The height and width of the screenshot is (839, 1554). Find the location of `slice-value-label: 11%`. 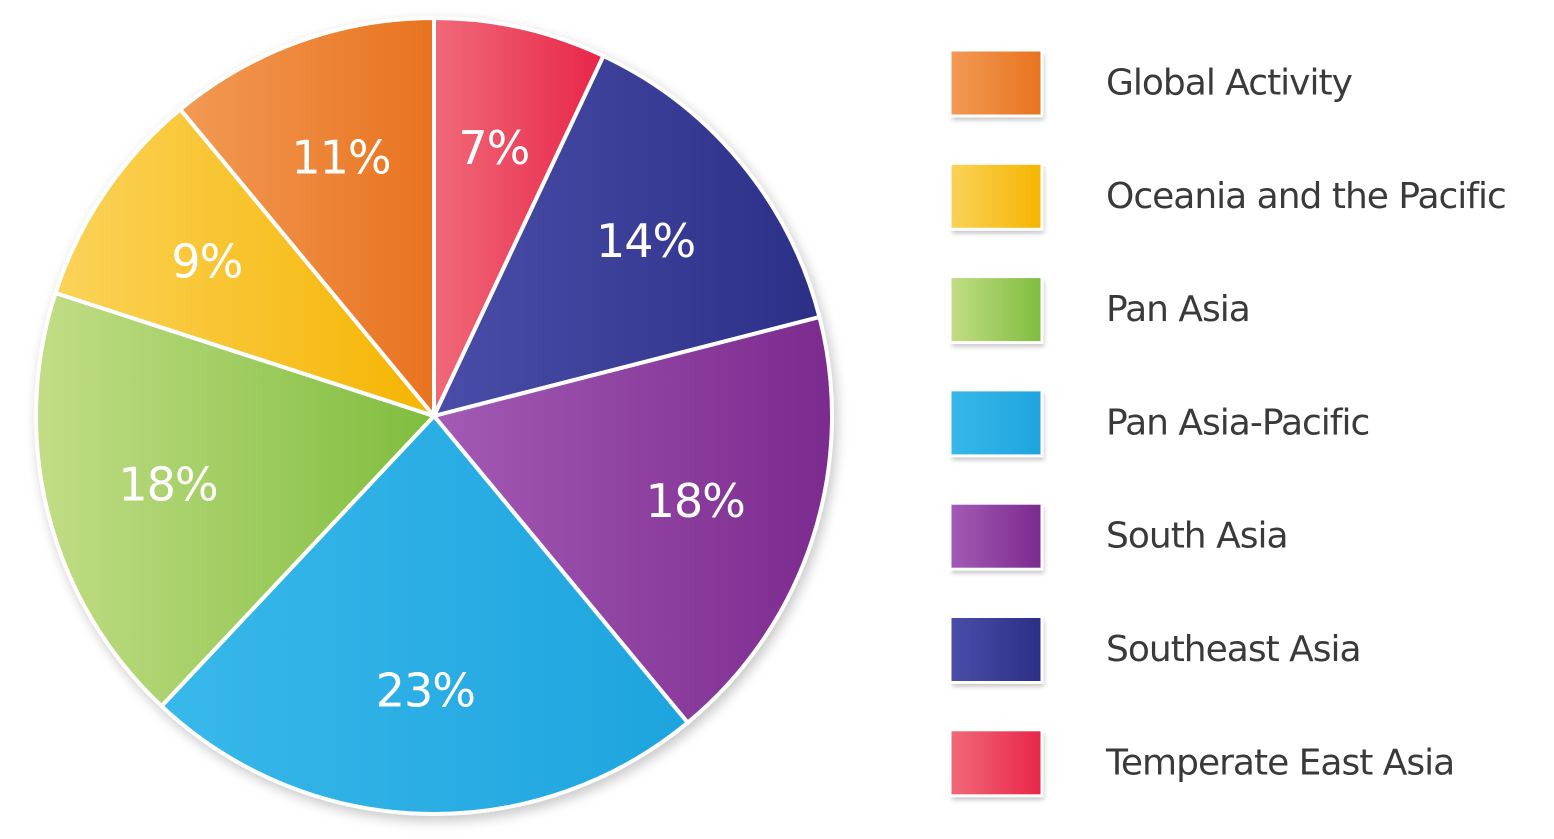

slice-value-label: 11% is located at coordinates (340, 158).